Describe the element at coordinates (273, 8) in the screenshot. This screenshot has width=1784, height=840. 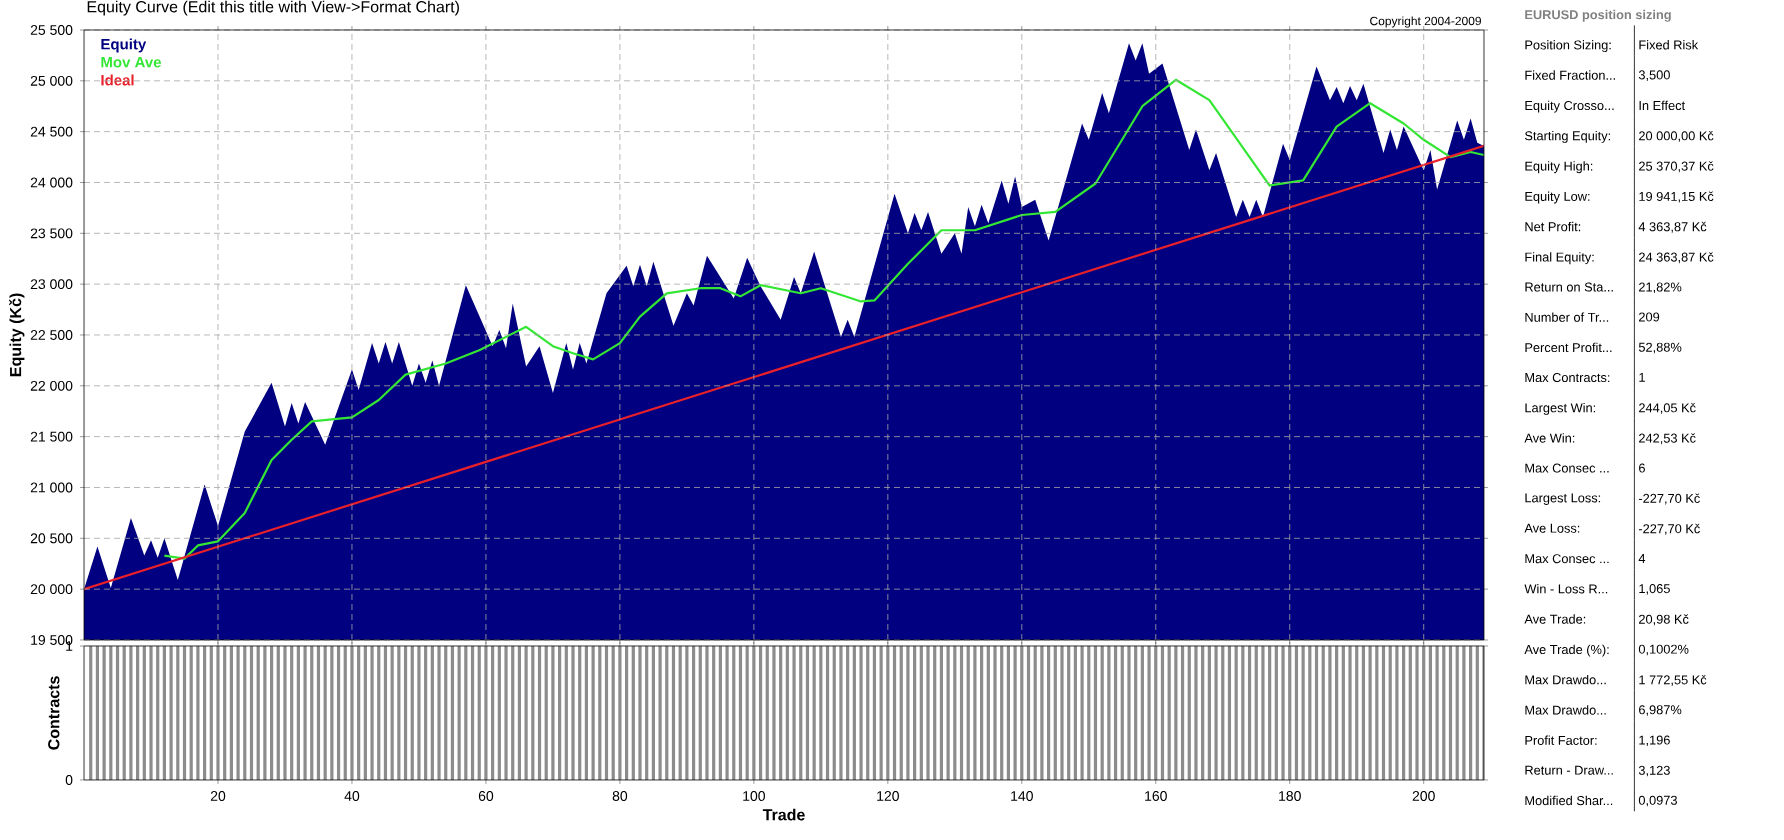
I see `chart-title: Equity Curve (Edit this title with View->Format Chart)` at that location.